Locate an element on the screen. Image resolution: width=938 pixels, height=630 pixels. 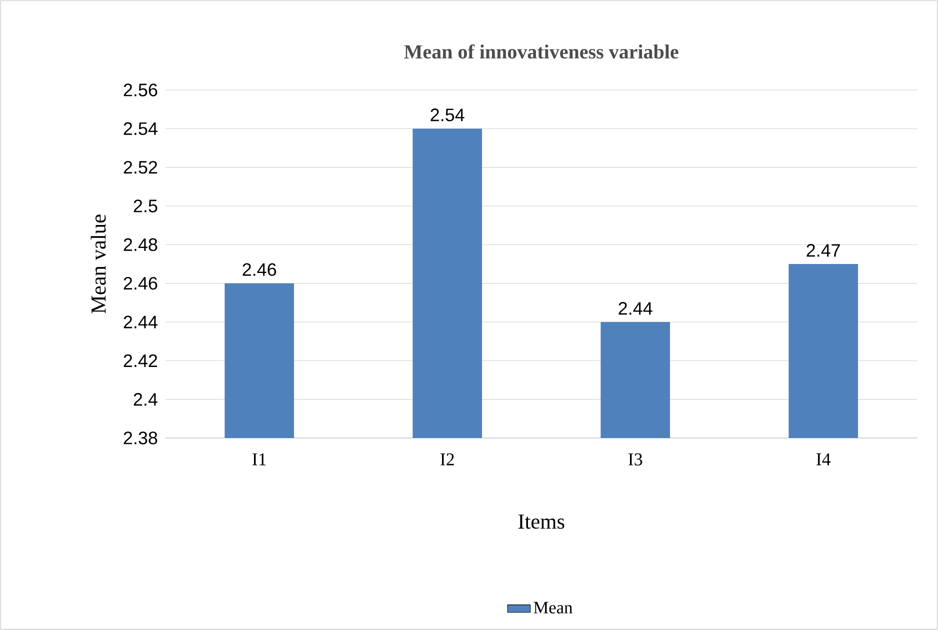
x-tick-label: I4 is located at coordinates (823, 459).